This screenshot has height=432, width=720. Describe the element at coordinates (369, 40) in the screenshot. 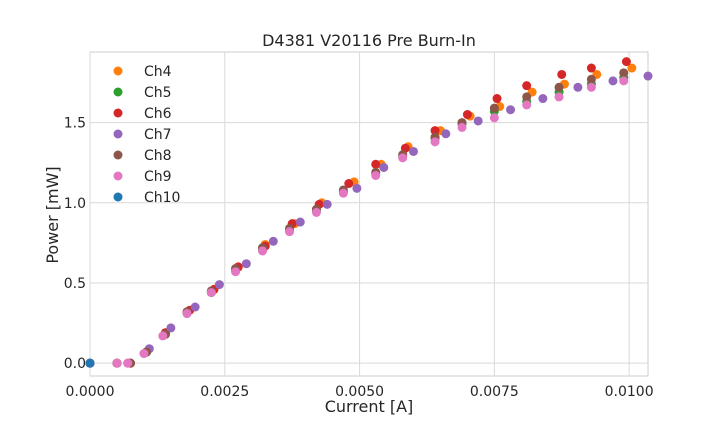

I see `chart-title: D4381 V20116 Pre Burn-In` at that location.